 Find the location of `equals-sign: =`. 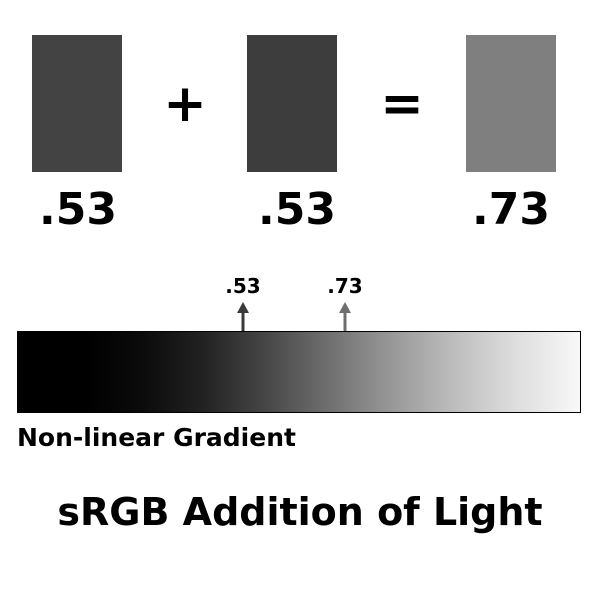

equals-sign: = is located at coordinates (402, 104).